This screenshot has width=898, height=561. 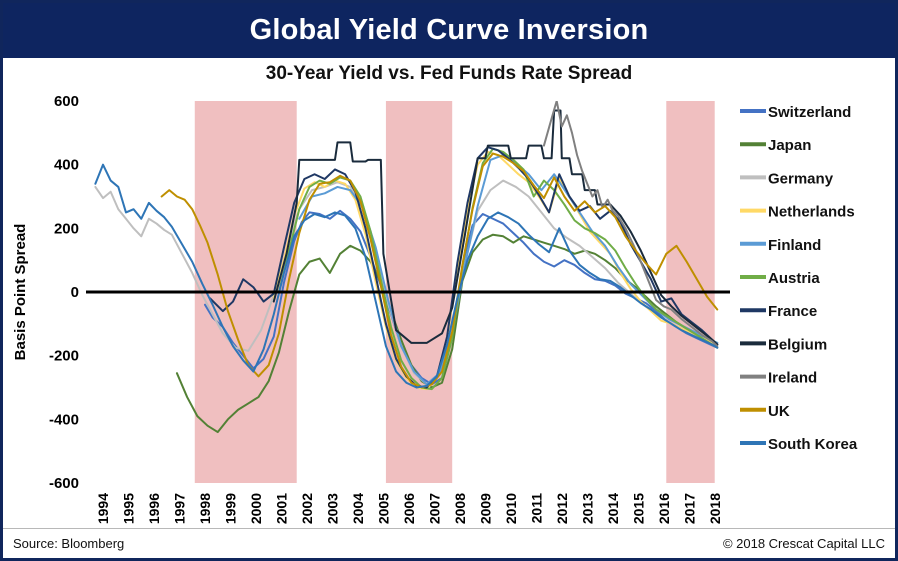 What do you see at coordinates (562, 508) in the screenshot?
I see `x-axis-tick-label: 2012` at bounding box center [562, 508].